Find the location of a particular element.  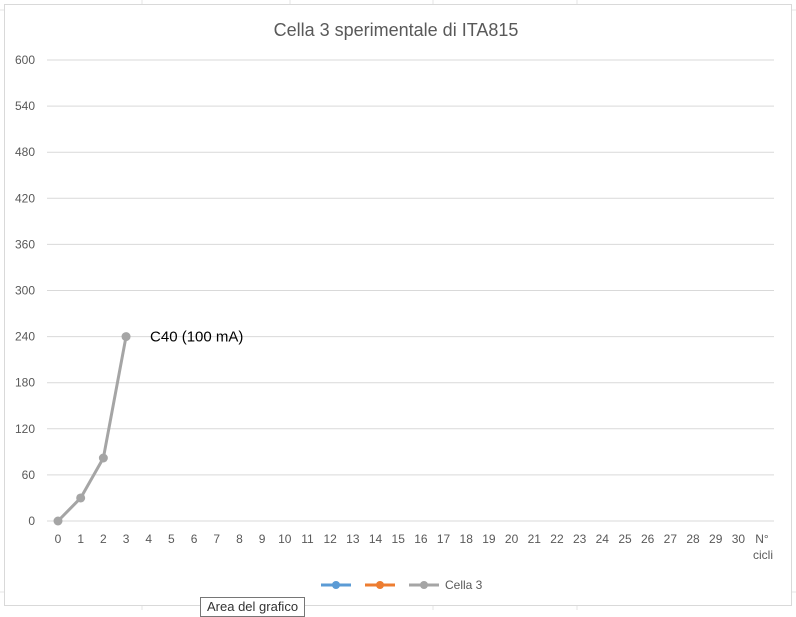

x-tick-label: 18 is located at coordinates (467, 539).